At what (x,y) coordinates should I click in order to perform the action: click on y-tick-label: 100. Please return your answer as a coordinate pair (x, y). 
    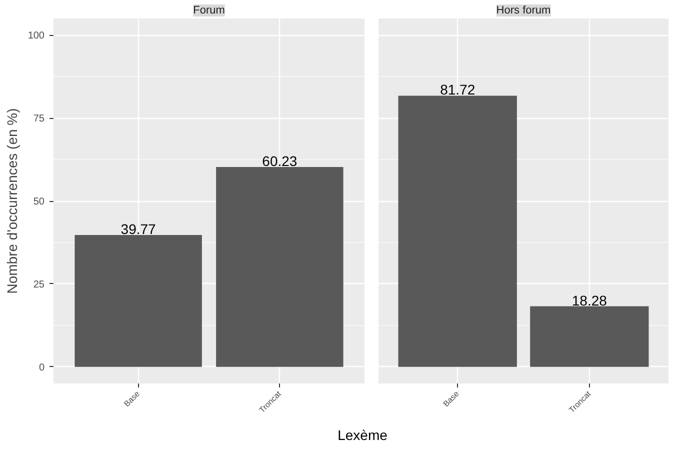
    Looking at the image, I should click on (36, 36).